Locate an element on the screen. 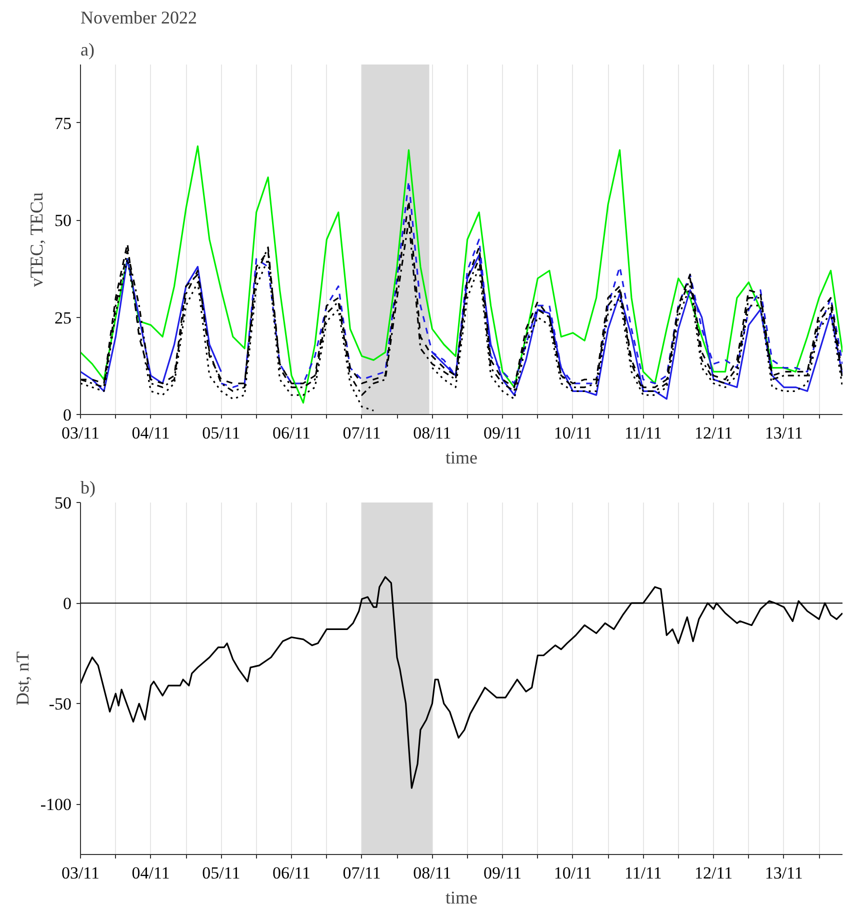  chart-title: b) is located at coordinates (88, 488).